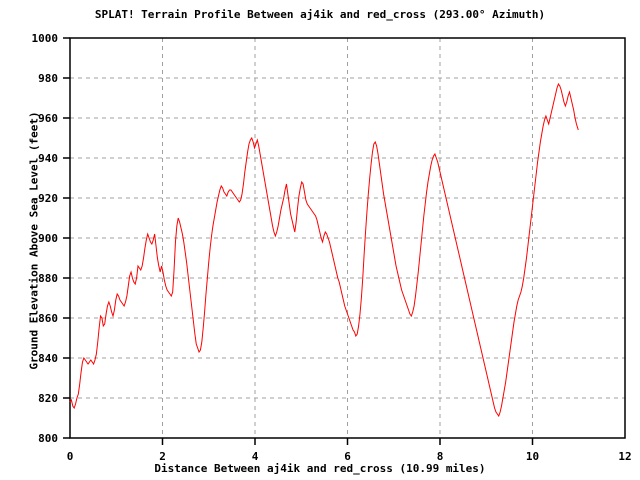  Describe the element at coordinates (48, 78) in the screenshot. I see `y-tick-label: 980` at that location.